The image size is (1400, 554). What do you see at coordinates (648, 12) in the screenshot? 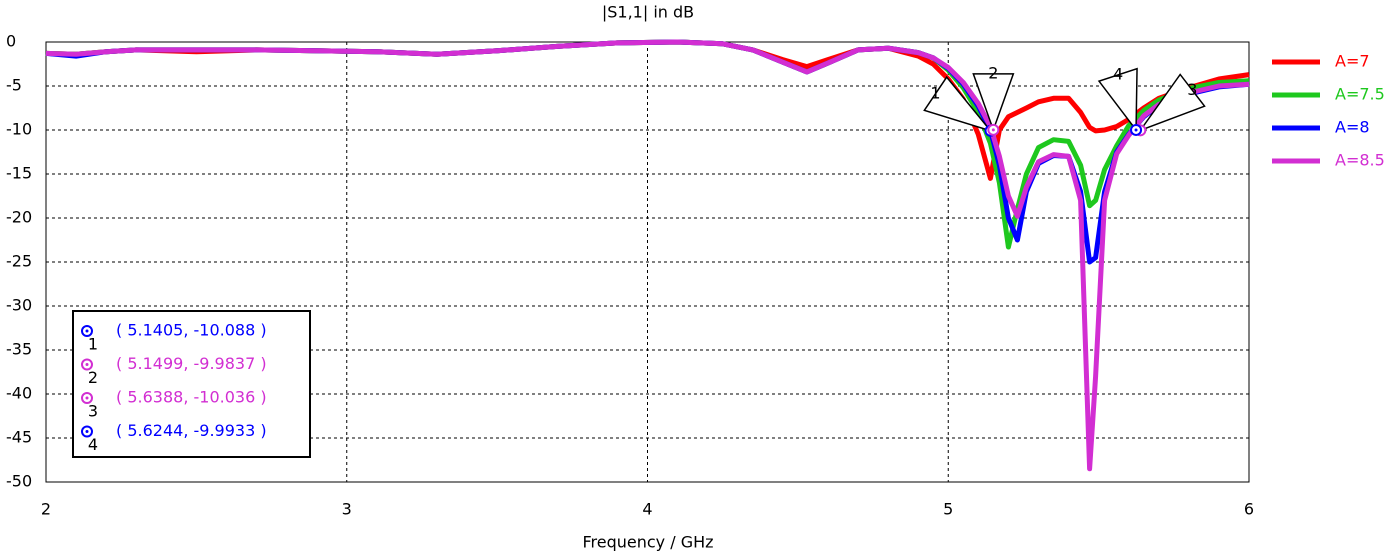
I see `chart-title: |S1,1| in dB` at bounding box center [648, 12].